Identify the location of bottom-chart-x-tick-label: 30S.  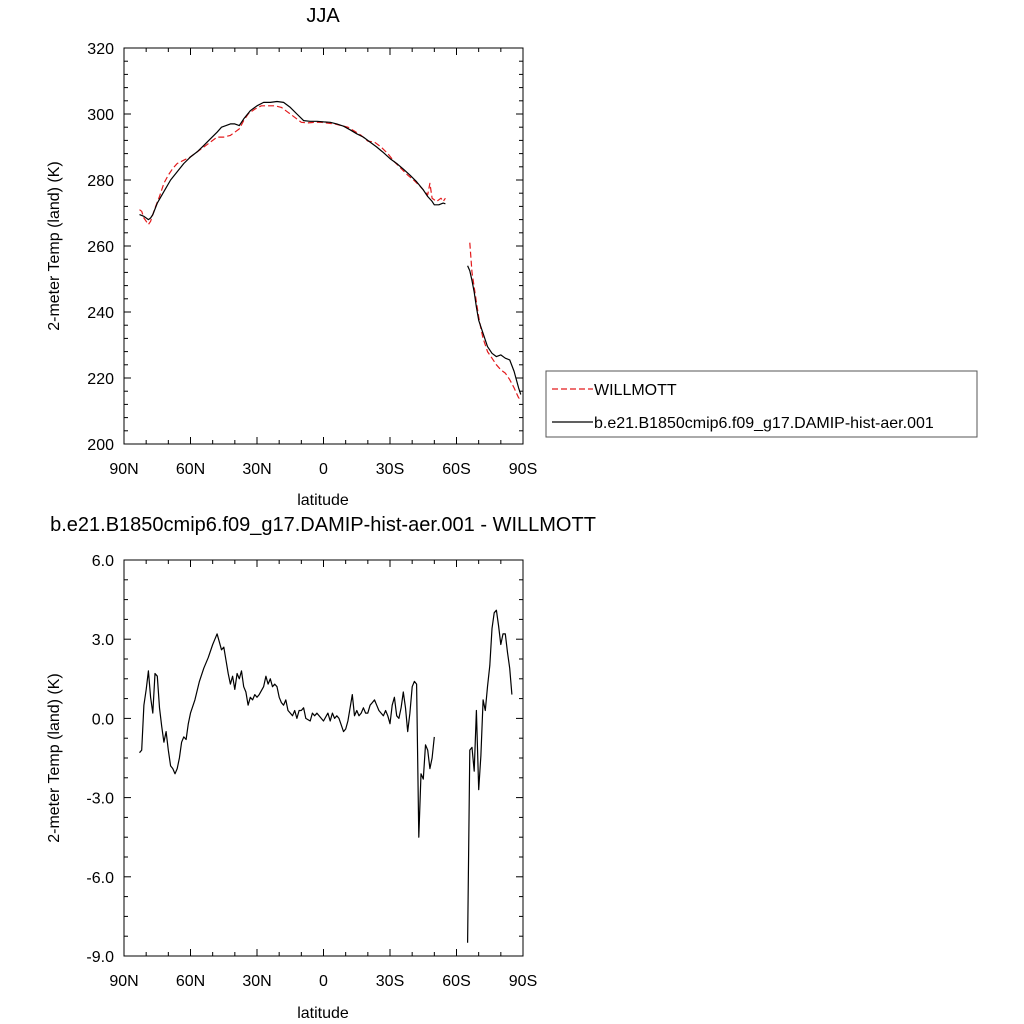
(390, 981).